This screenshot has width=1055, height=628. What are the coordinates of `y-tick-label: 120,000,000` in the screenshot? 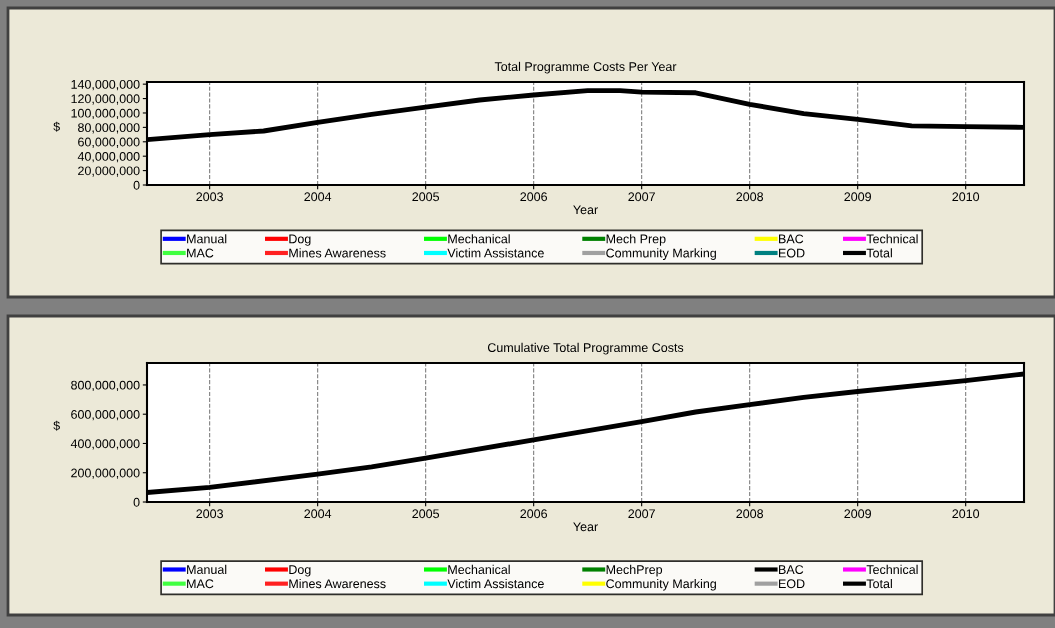 It's located at (105, 99).